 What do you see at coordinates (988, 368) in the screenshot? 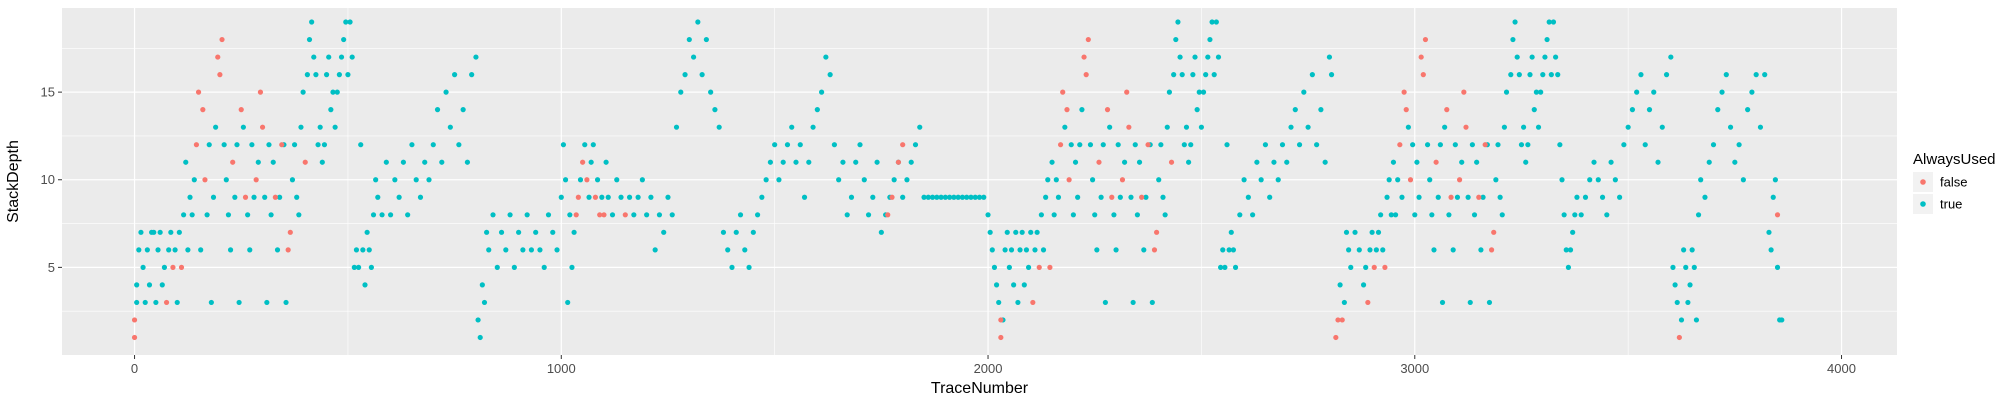
I see `x-tick-label: 2000` at bounding box center [988, 368].